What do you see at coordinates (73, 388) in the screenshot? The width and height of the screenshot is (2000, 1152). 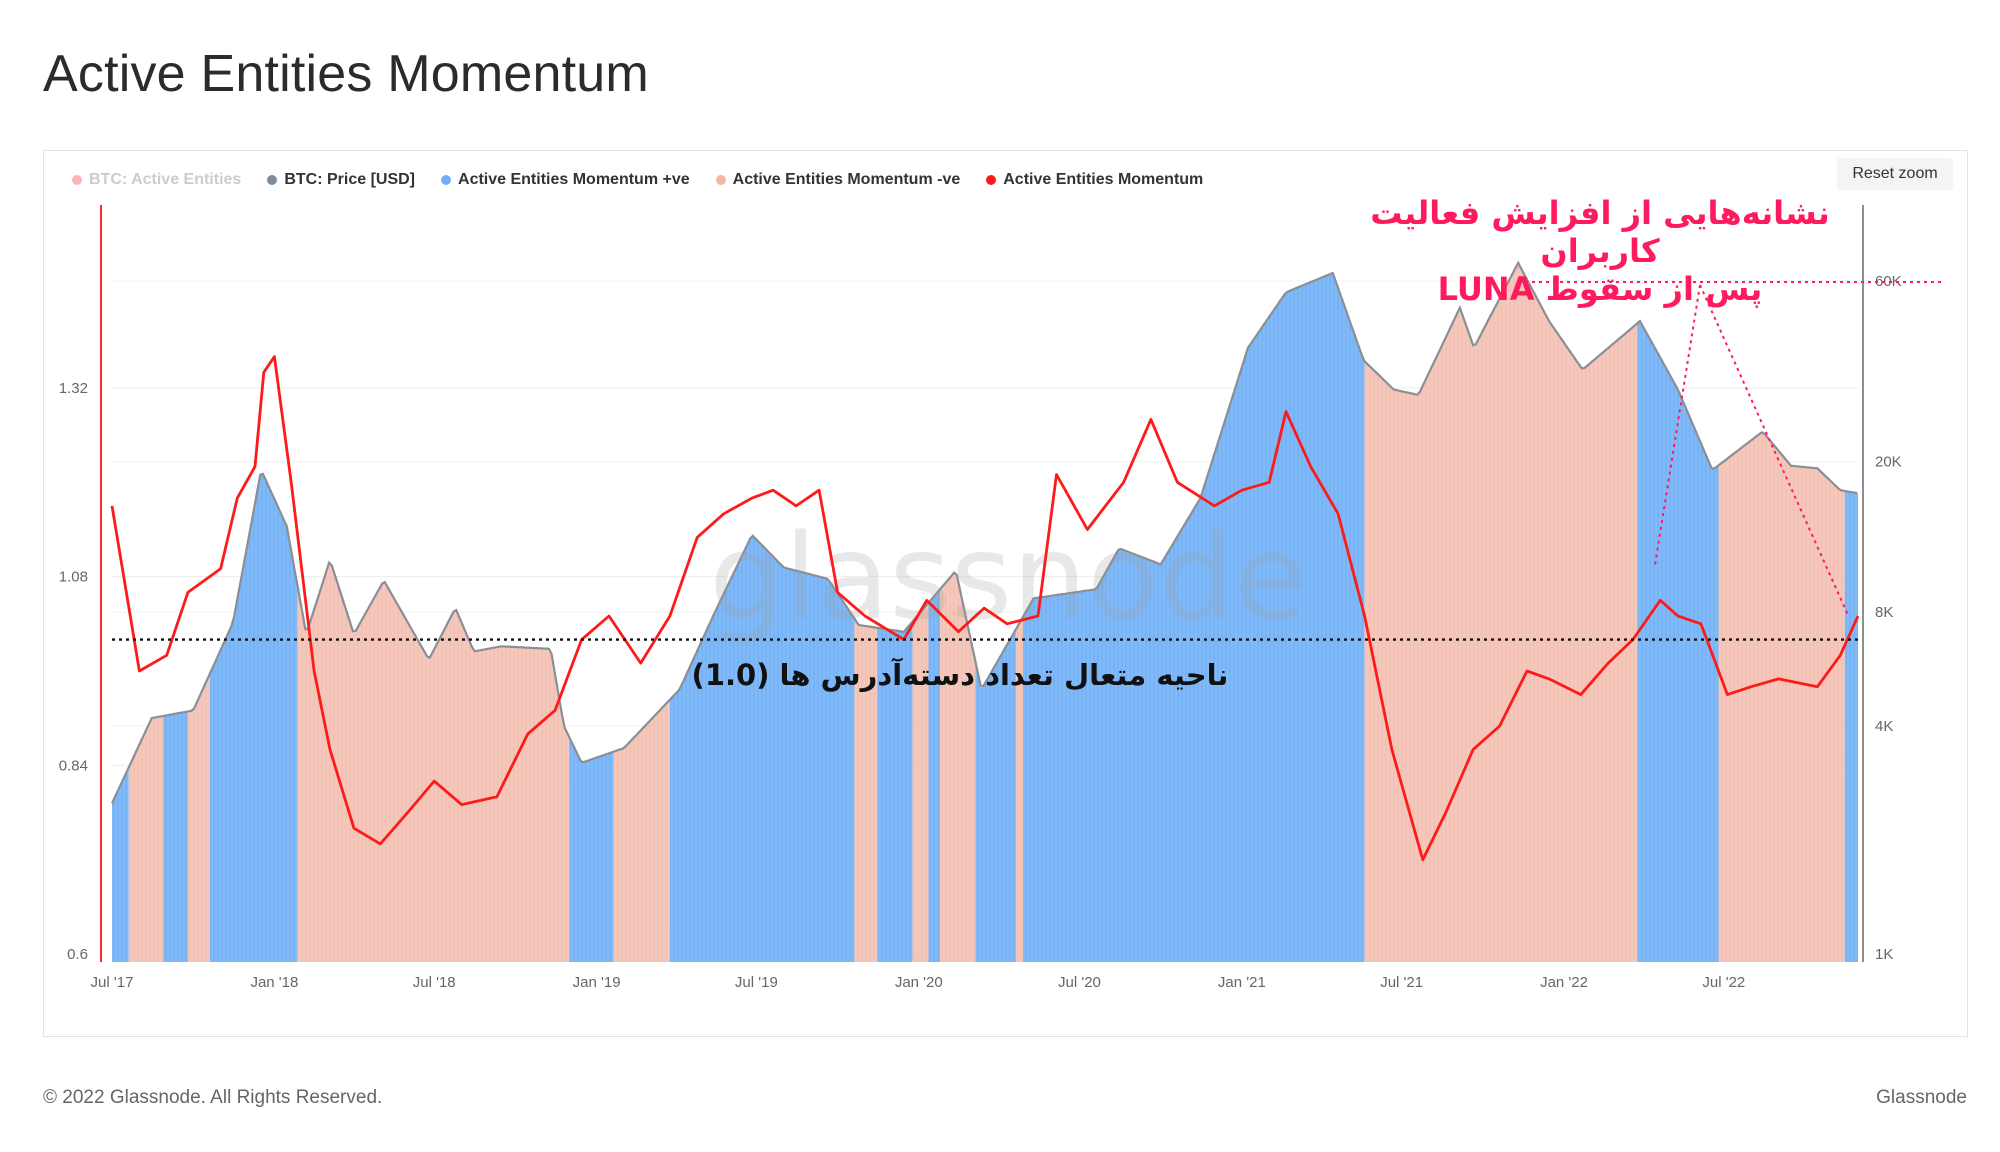 I see `left-tick-label: 1.32` at bounding box center [73, 388].